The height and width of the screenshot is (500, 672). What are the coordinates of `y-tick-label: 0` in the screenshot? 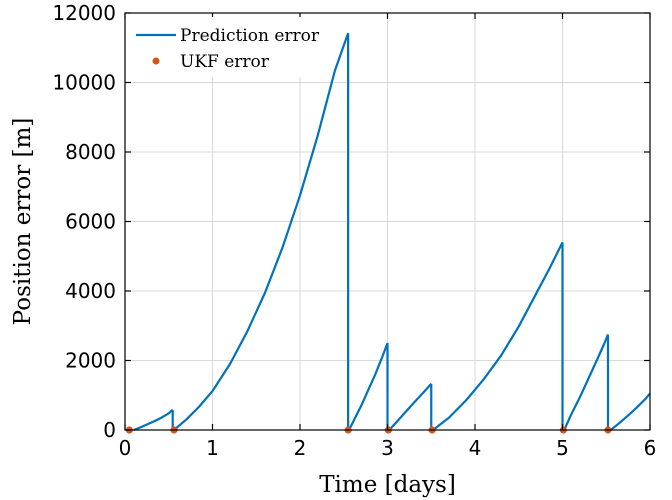 It's located at (109, 430).